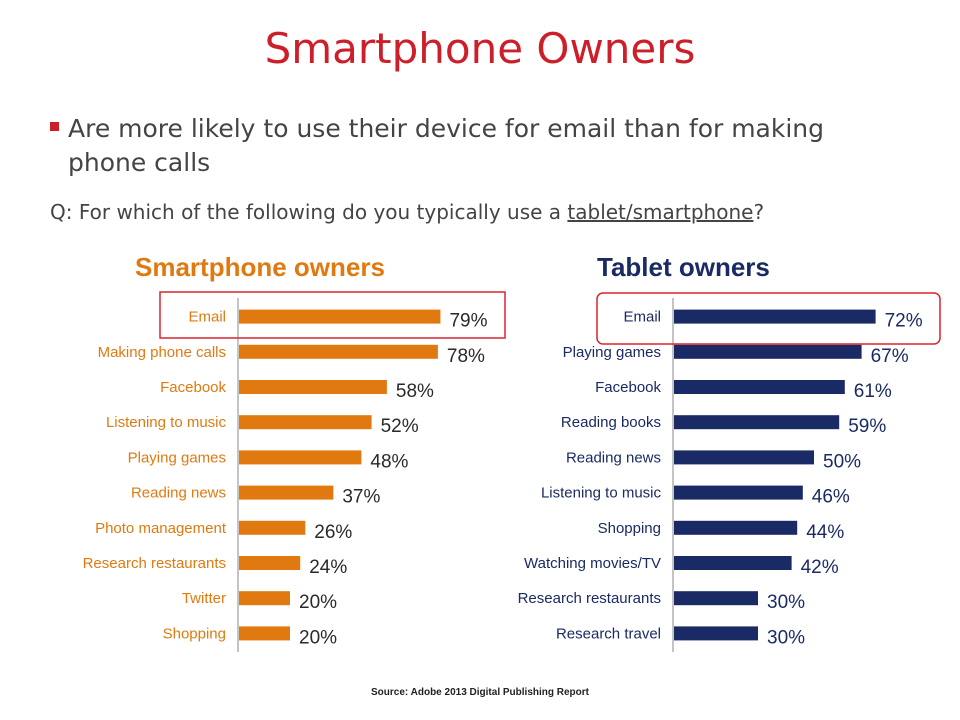  What do you see at coordinates (162, 352) in the screenshot?
I see `smartphone-category-label: Making phone calls` at bounding box center [162, 352].